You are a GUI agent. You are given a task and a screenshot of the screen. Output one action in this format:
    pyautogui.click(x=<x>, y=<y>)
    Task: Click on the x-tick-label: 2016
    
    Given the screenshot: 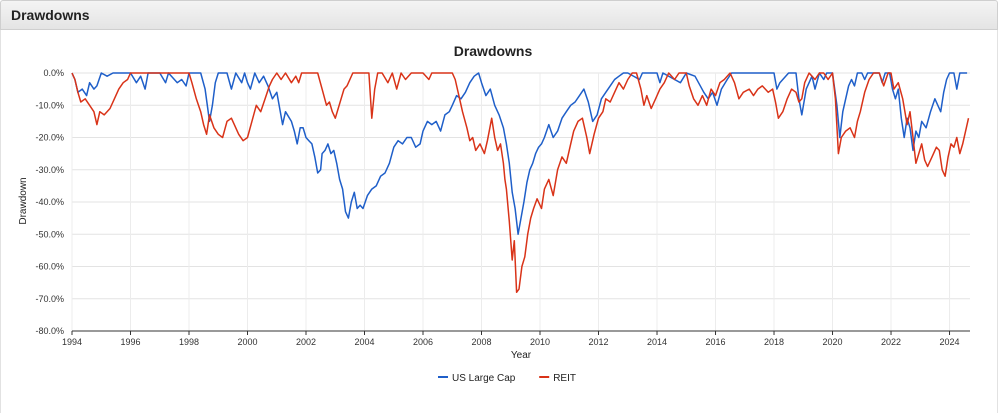 What is the action you would take?
    pyautogui.click(x=716, y=342)
    